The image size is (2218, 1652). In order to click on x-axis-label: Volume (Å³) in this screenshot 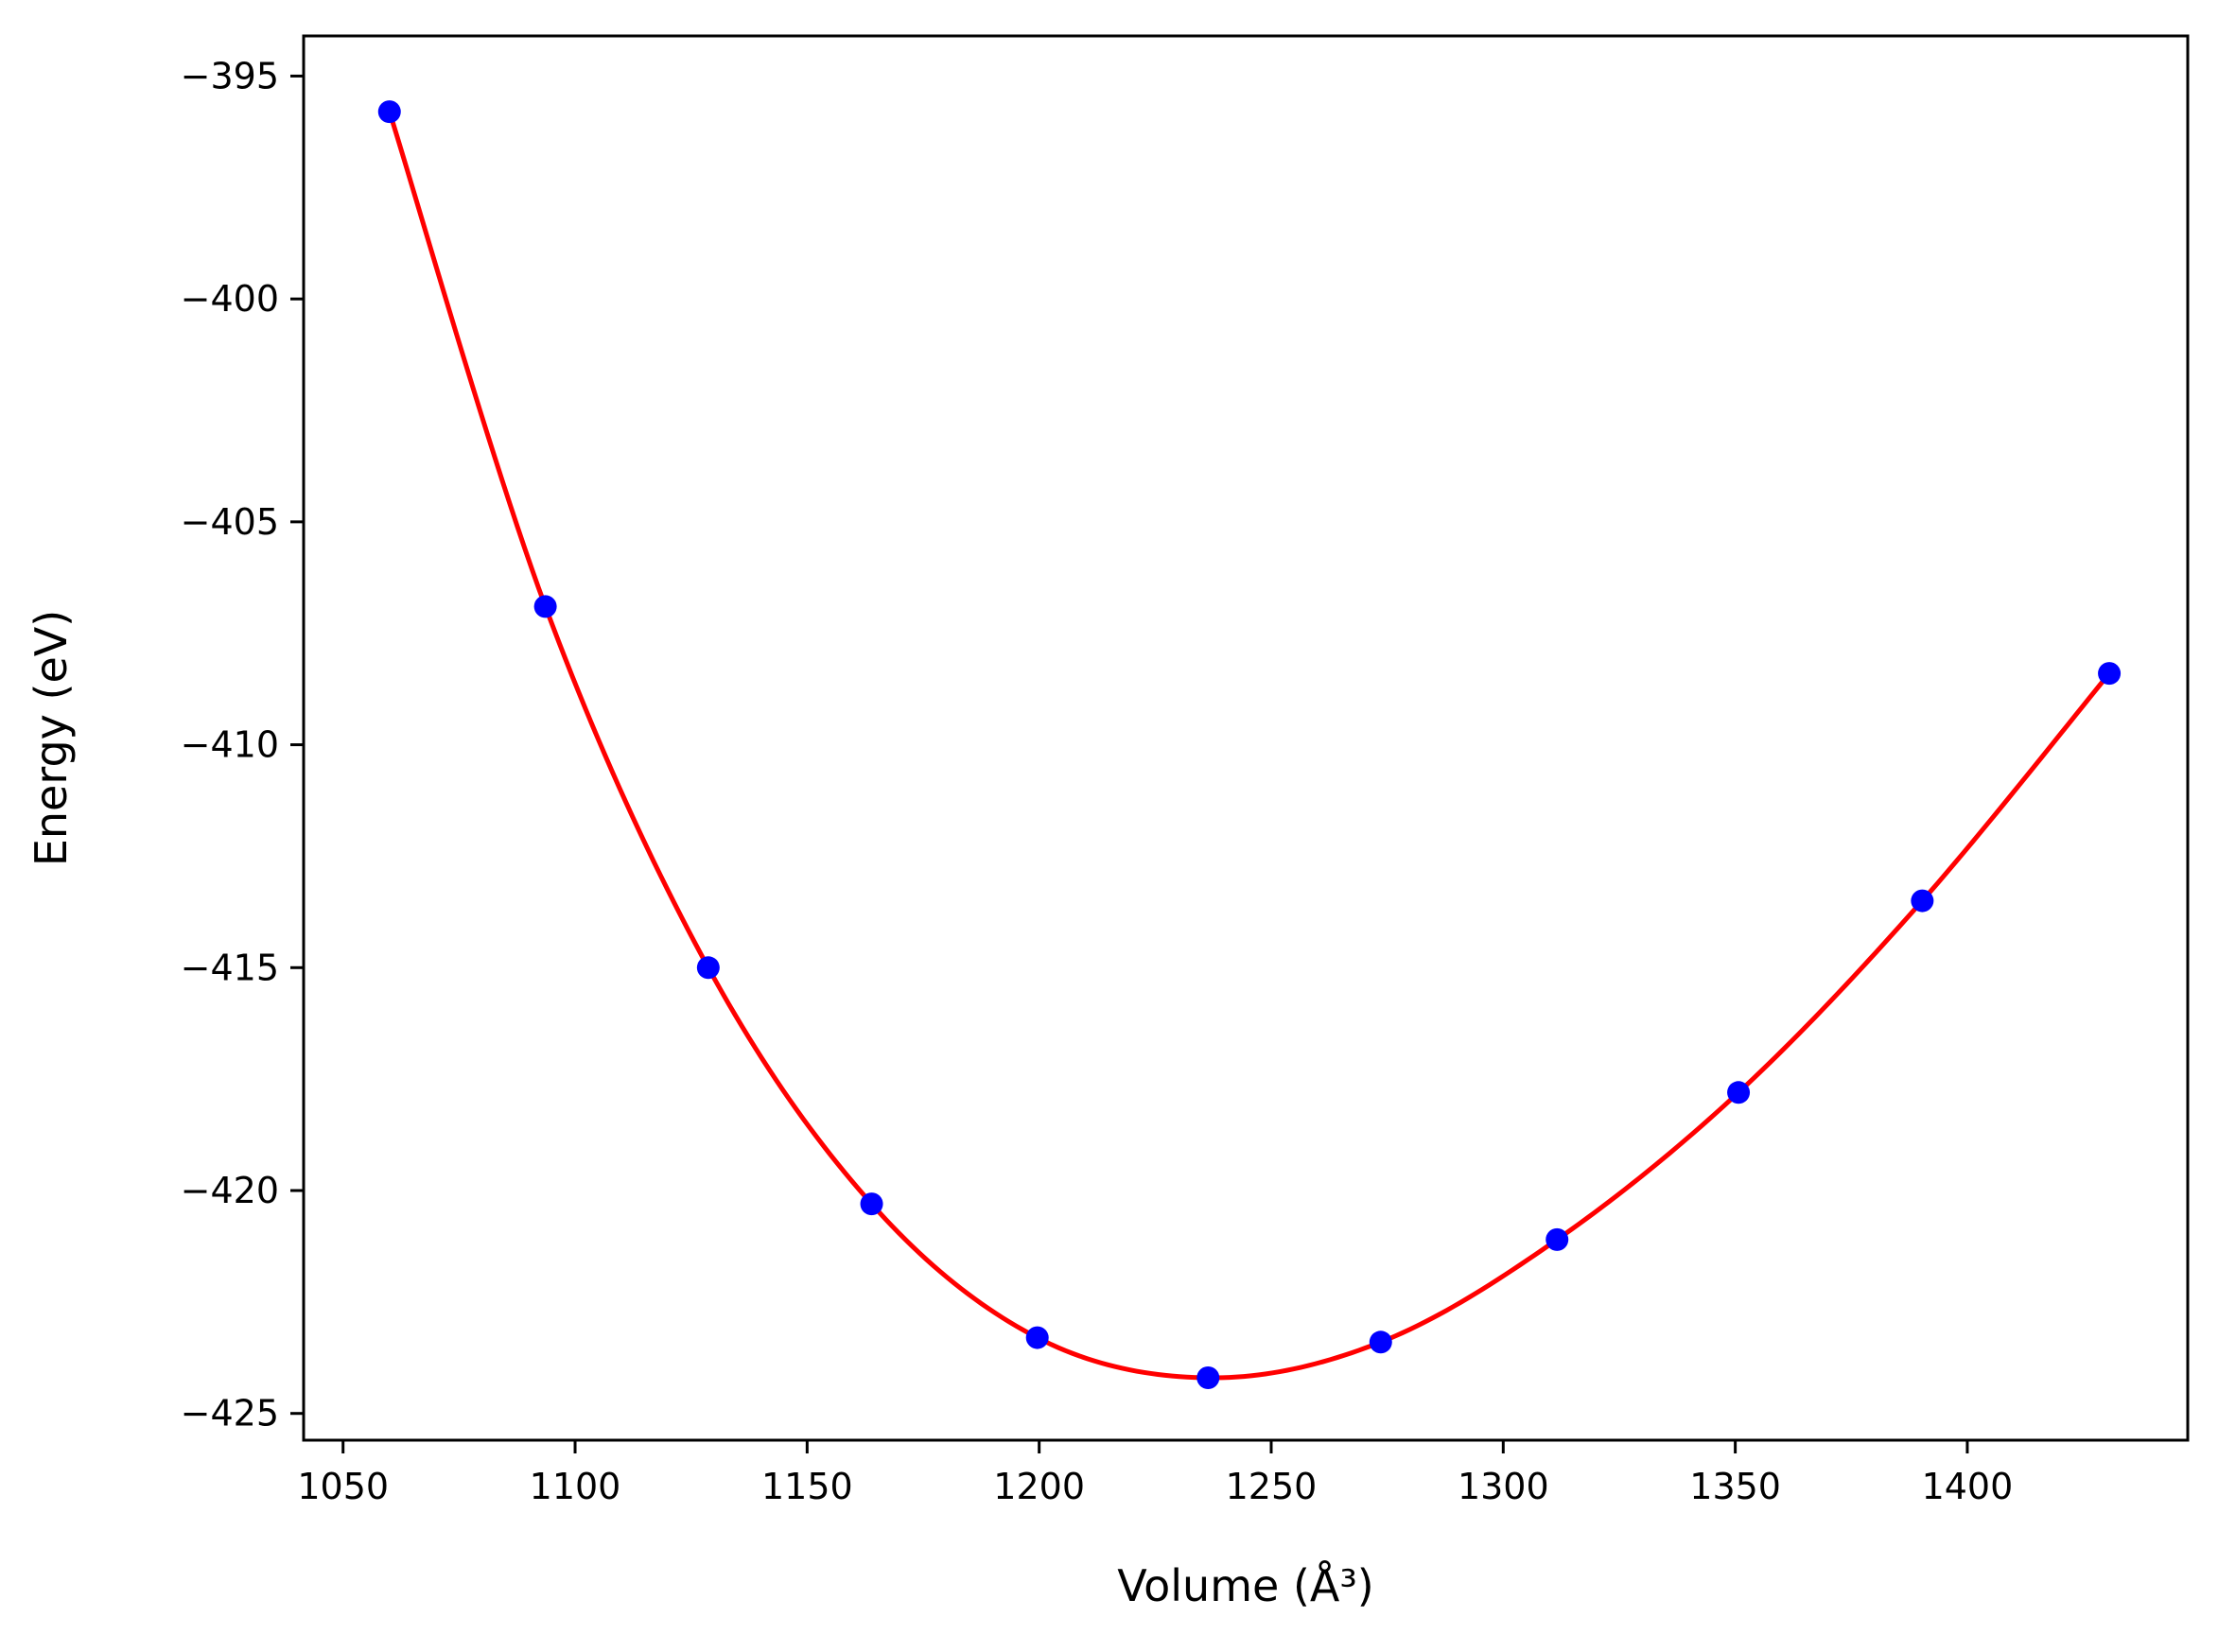, I will do `click(1245, 1586)`.